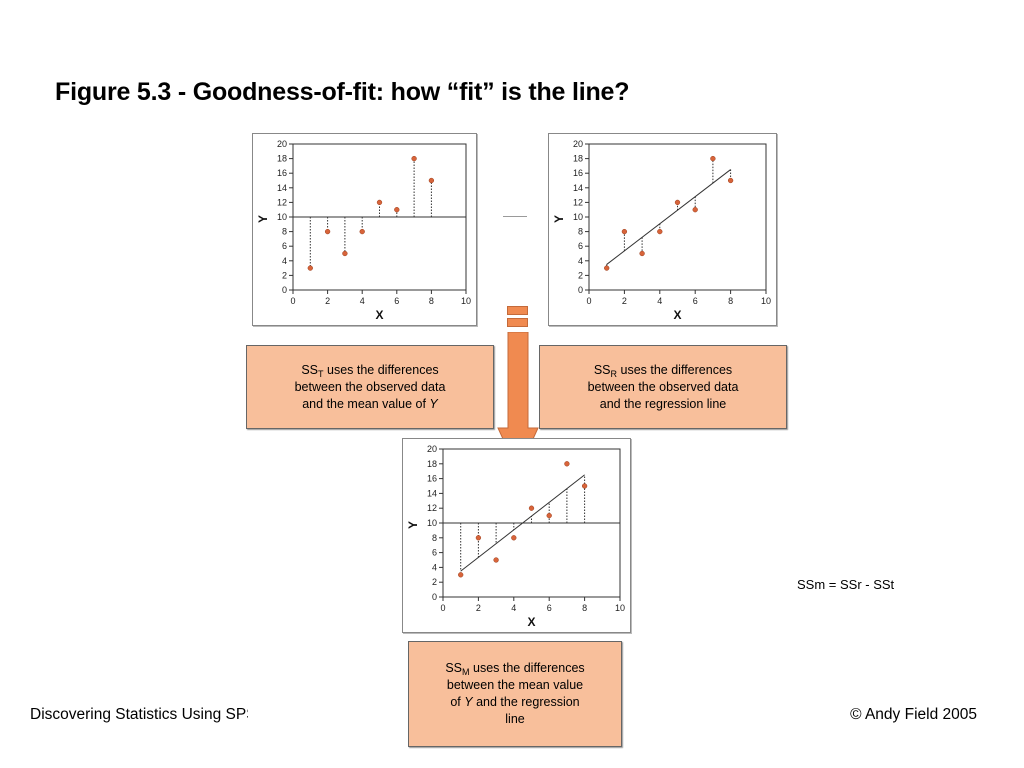  Describe the element at coordinates (457, 702) in the screenshot. I see `caption-ssm-line3-pre: of` at that location.